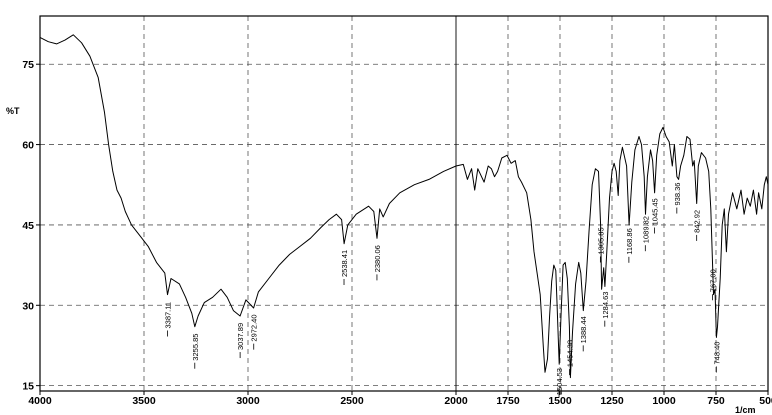 Image resolution: width=772 pixels, height=415 pixels. Describe the element at coordinates (195, 347) in the screenshot. I see `peak-label: 3255.85` at that location.